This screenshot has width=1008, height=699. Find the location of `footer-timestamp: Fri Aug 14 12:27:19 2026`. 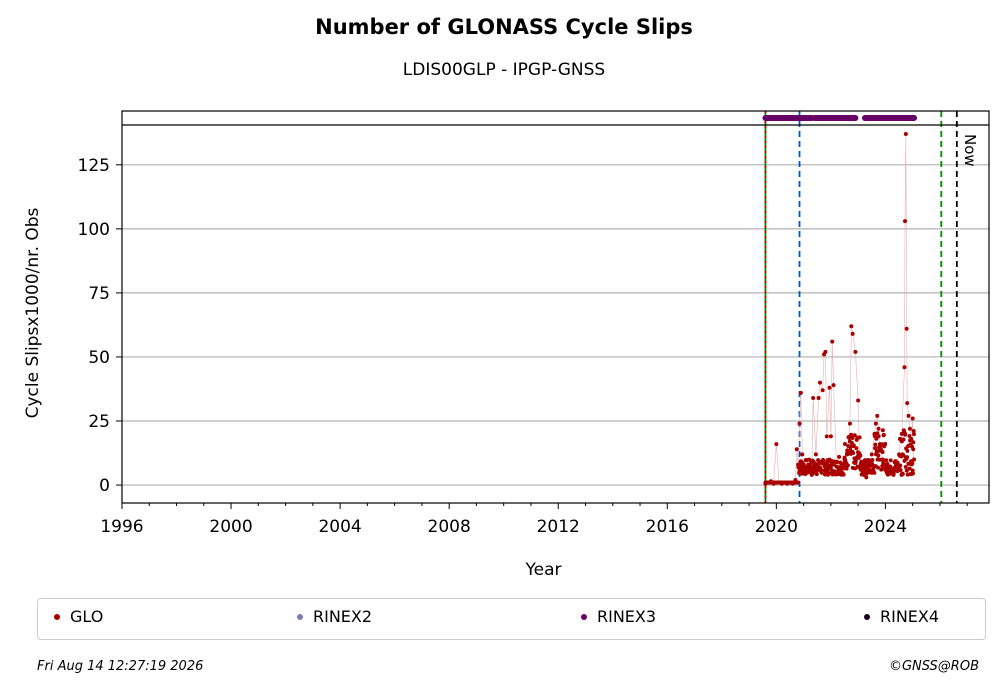

footer-timestamp: Fri Aug 14 12:27:19 2026 is located at coordinates (120, 666).